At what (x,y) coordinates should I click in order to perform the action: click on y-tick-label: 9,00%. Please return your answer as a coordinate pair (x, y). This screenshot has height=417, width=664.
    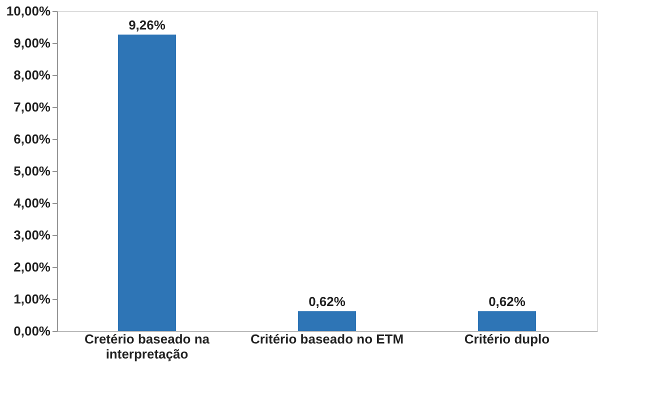
    Looking at the image, I should click on (32, 43).